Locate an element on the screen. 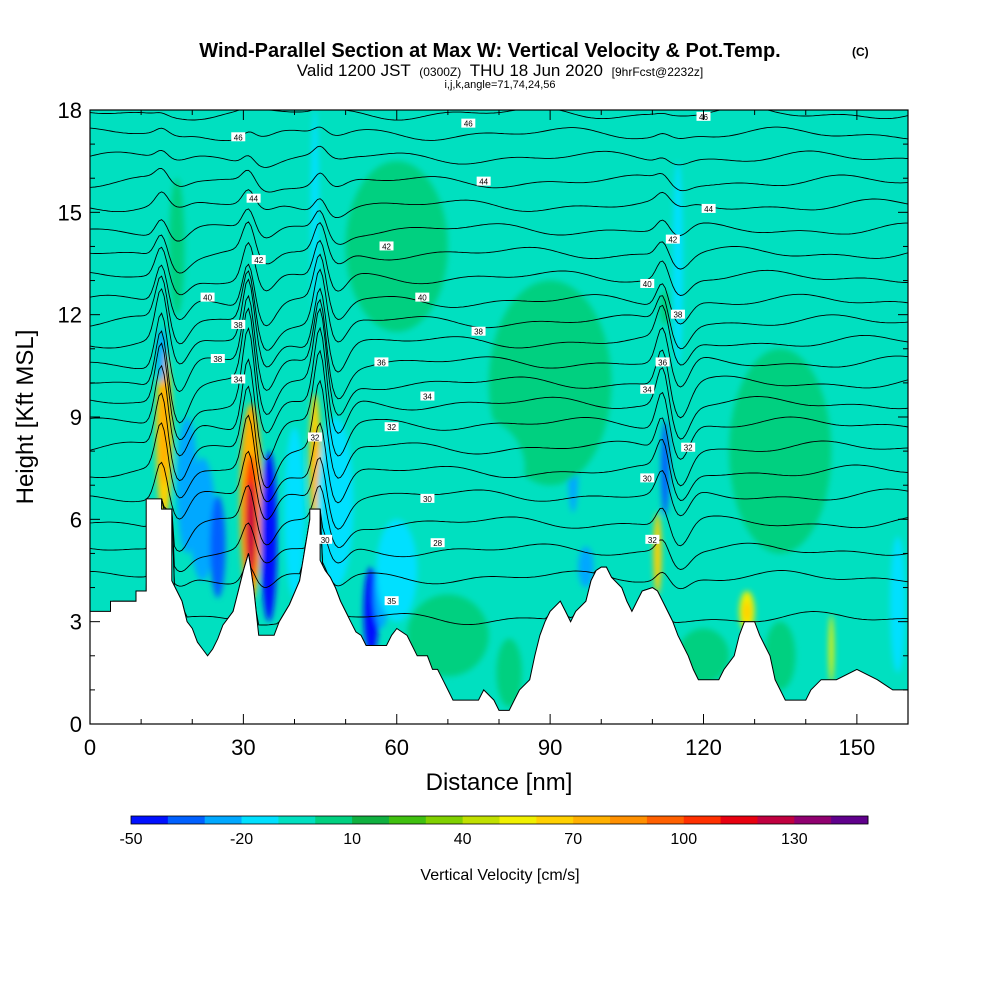  contour-label-22: 32 is located at coordinates (391, 427).